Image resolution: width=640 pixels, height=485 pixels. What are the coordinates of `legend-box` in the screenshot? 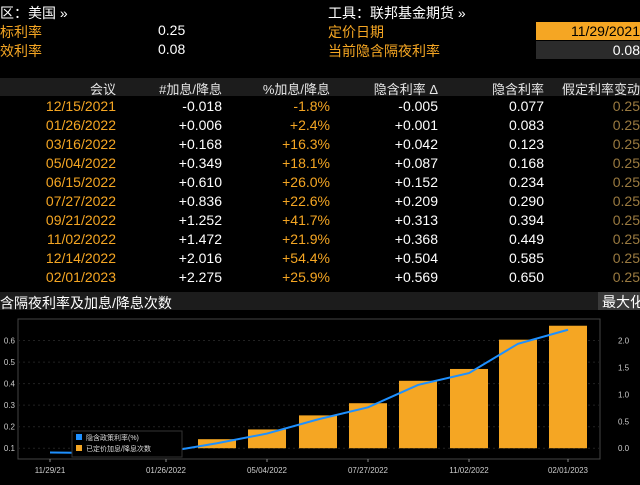 It's located at (127, 444).